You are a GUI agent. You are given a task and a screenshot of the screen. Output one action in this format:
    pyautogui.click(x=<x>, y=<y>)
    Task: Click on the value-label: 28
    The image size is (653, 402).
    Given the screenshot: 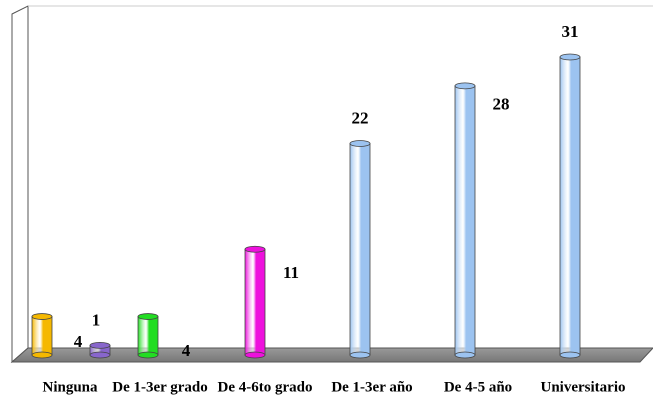 What is the action you would take?
    pyautogui.click(x=501, y=104)
    